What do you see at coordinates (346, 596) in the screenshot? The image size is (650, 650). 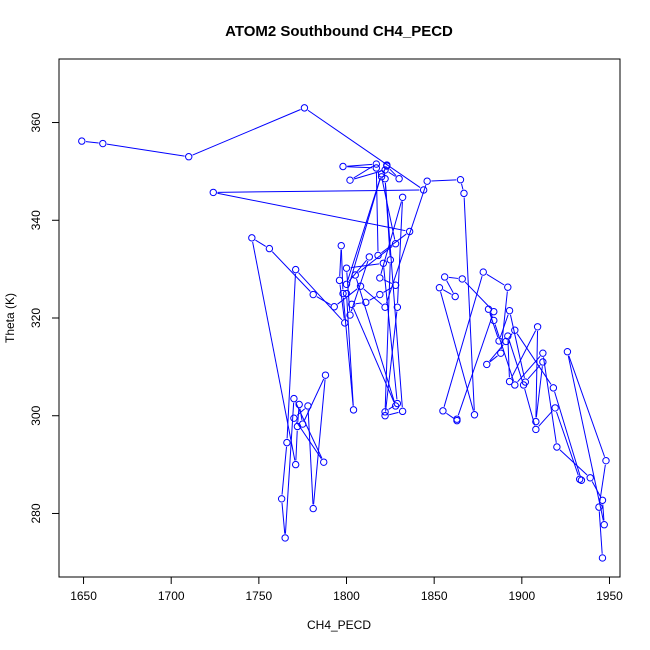 I see `x-tick-label: 1800` at bounding box center [346, 596].